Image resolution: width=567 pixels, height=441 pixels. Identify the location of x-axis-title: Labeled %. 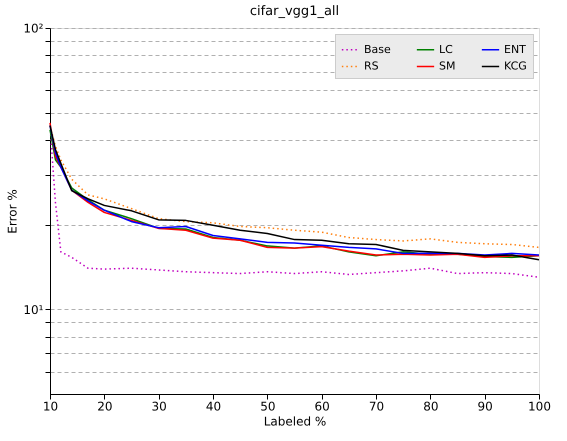
(295, 421).